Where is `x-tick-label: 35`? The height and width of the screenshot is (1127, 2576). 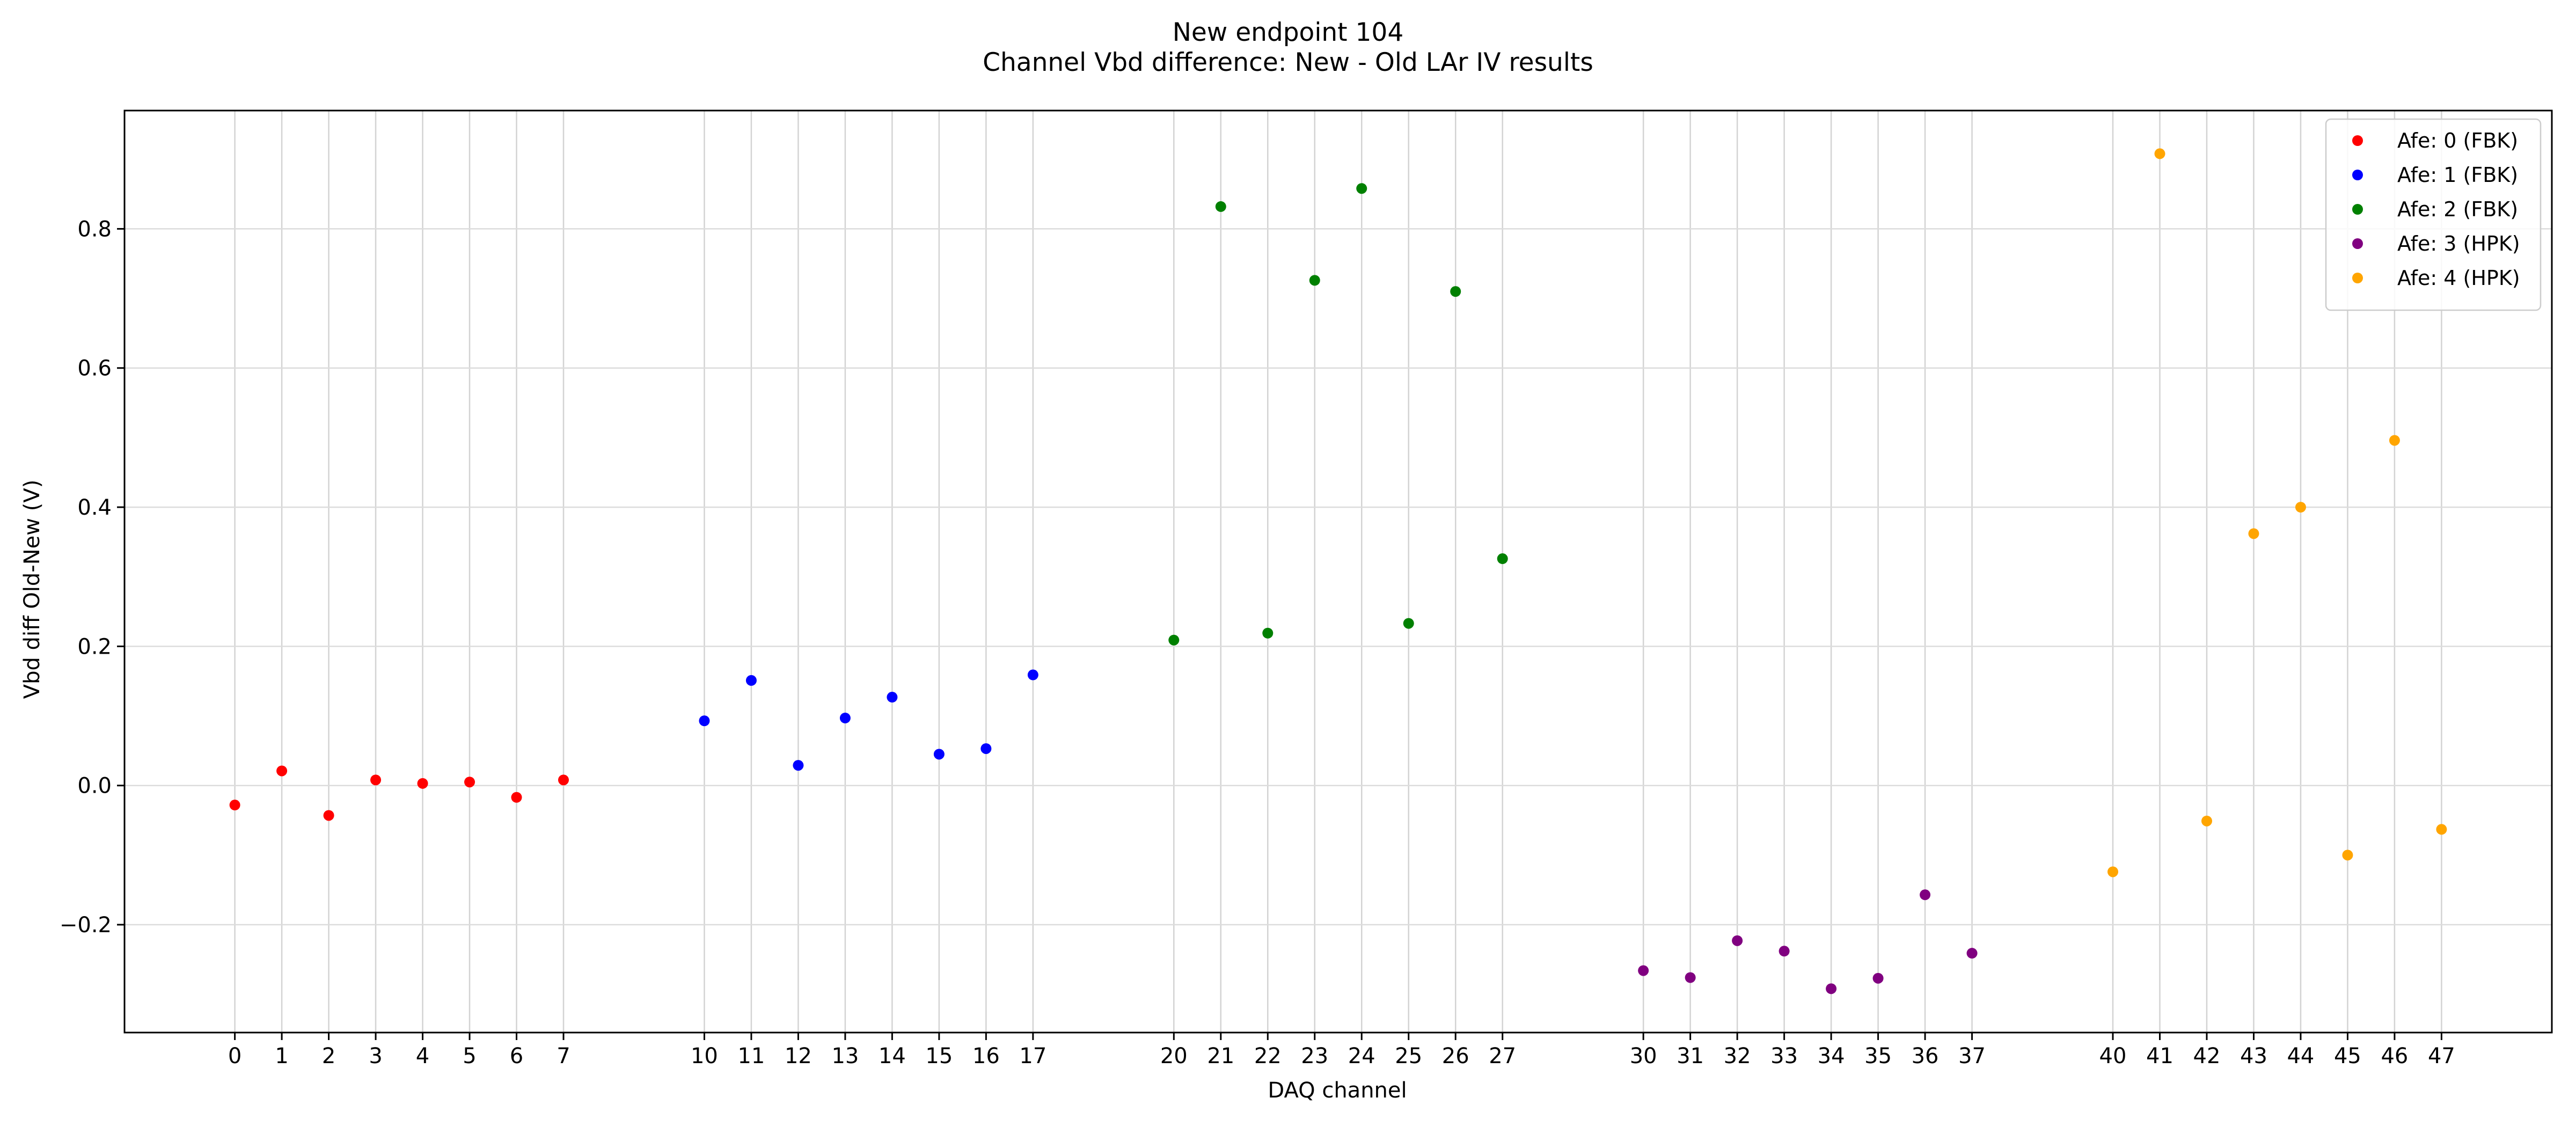
x-tick-label: 35 is located at coordinates (1878, 1056).